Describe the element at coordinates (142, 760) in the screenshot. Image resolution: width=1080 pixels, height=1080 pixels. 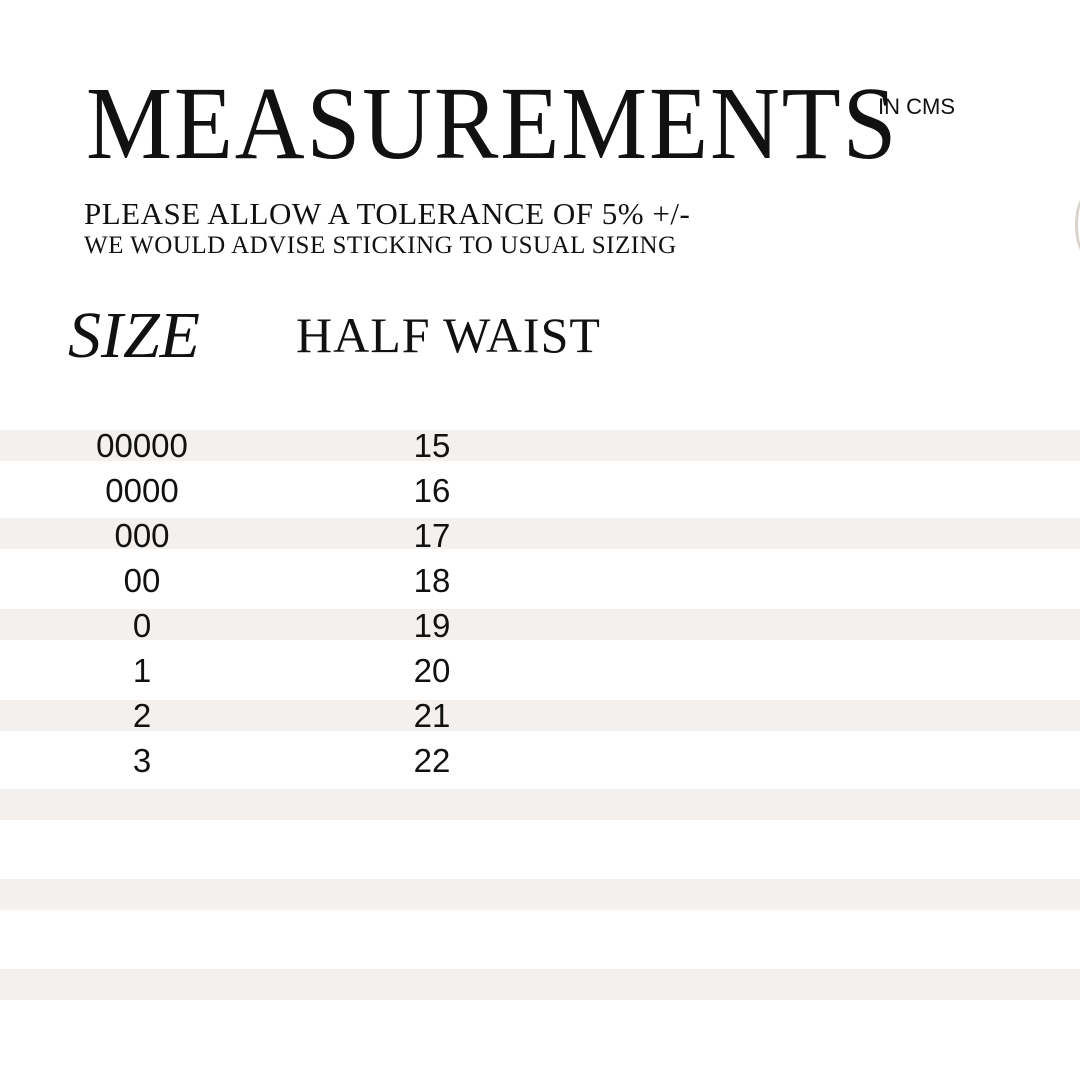
I see `size-cell: 3` at that location.